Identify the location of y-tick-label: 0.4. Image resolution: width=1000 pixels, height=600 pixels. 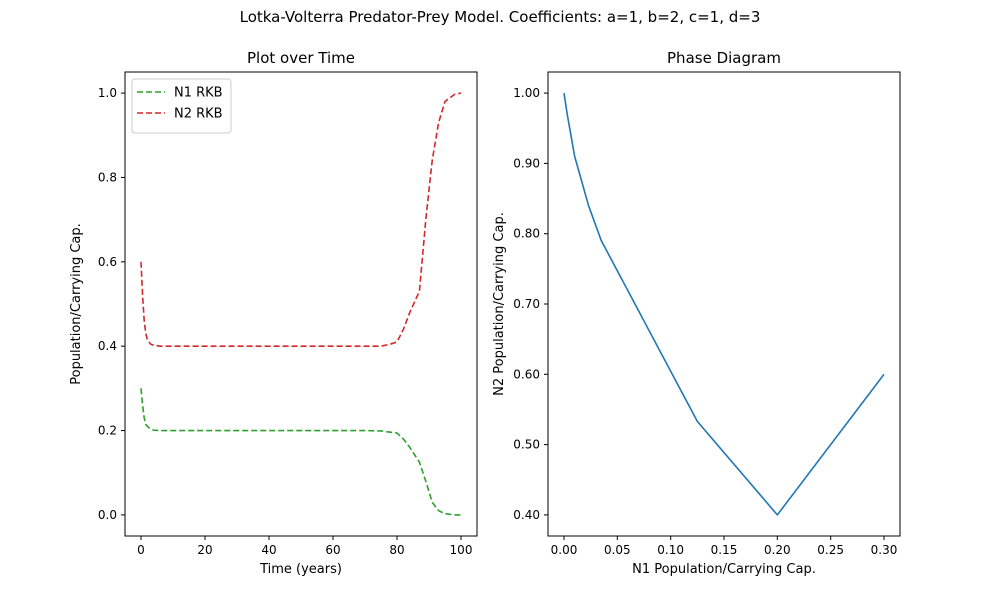
(107, 346).